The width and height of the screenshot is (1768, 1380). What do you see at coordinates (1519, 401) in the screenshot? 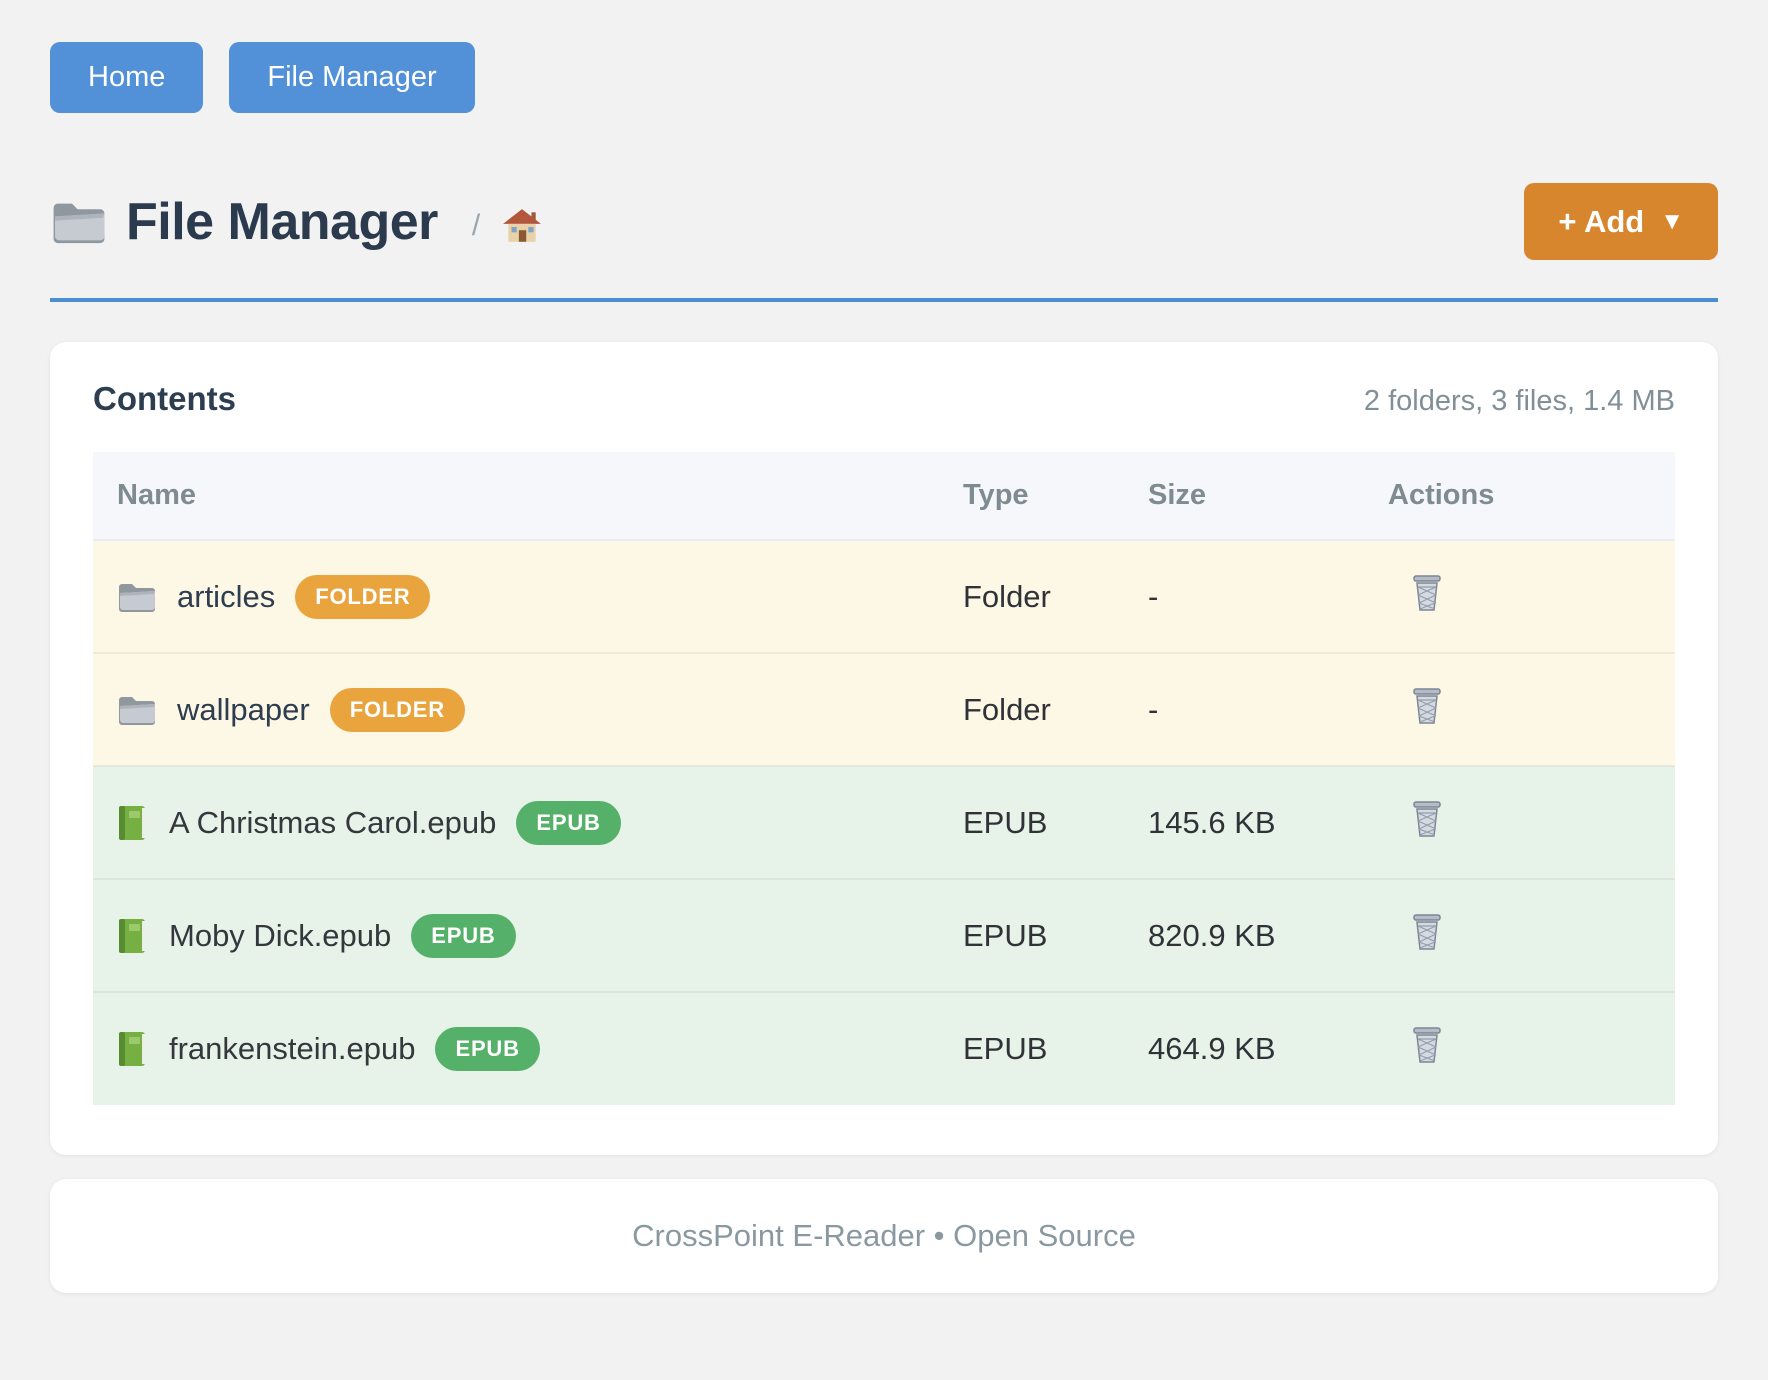
I see `contents-summary: 2 folders, 3 files, 1.4 MB` at bounding box center [1519, 401].